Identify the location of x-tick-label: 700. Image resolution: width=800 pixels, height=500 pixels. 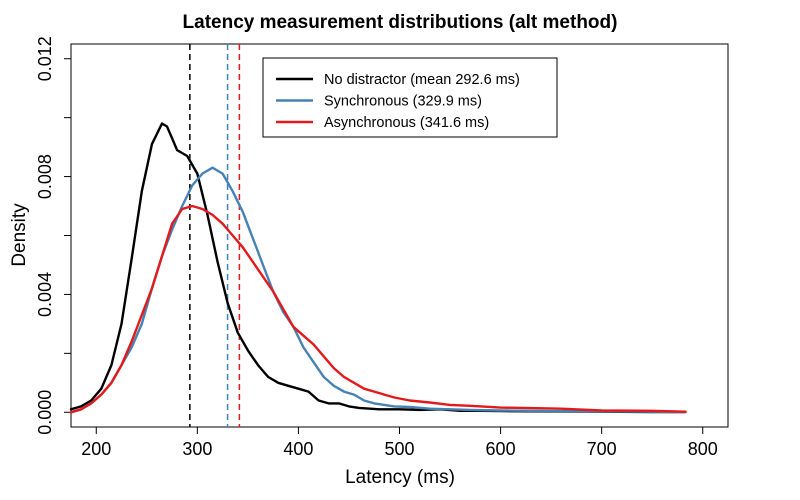
(602, 449).